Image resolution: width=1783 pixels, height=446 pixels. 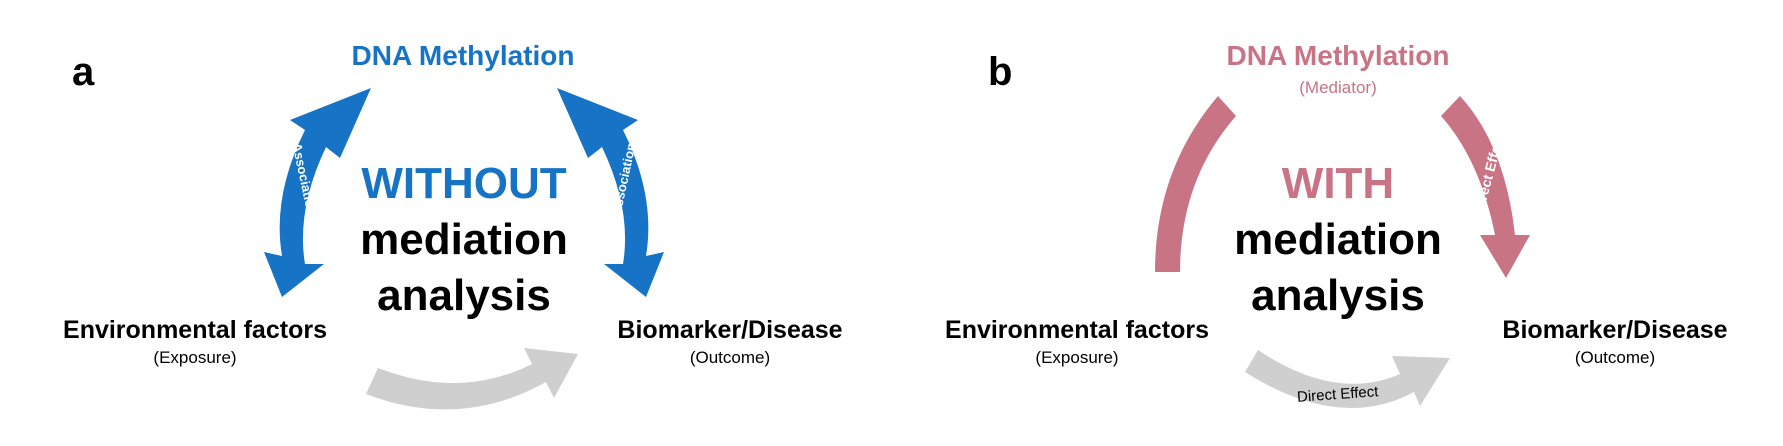 What do you see at coordinates (195, 330) in the screenshot?
I see `left-node-title-a: Environmental factors` at bounding box center [195, 330].